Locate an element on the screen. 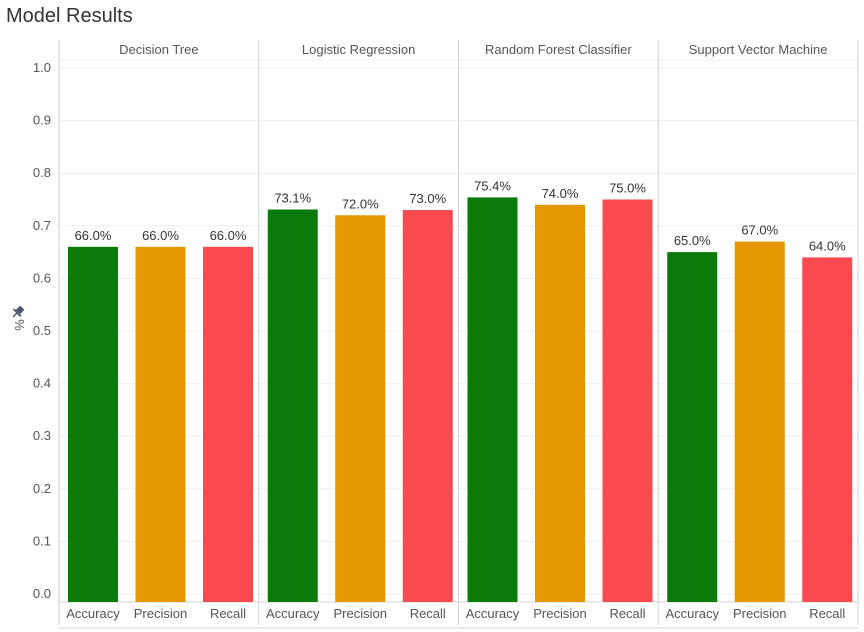 The image size is (864, 632). bar-0-precision is located at coordinates (160, 424).